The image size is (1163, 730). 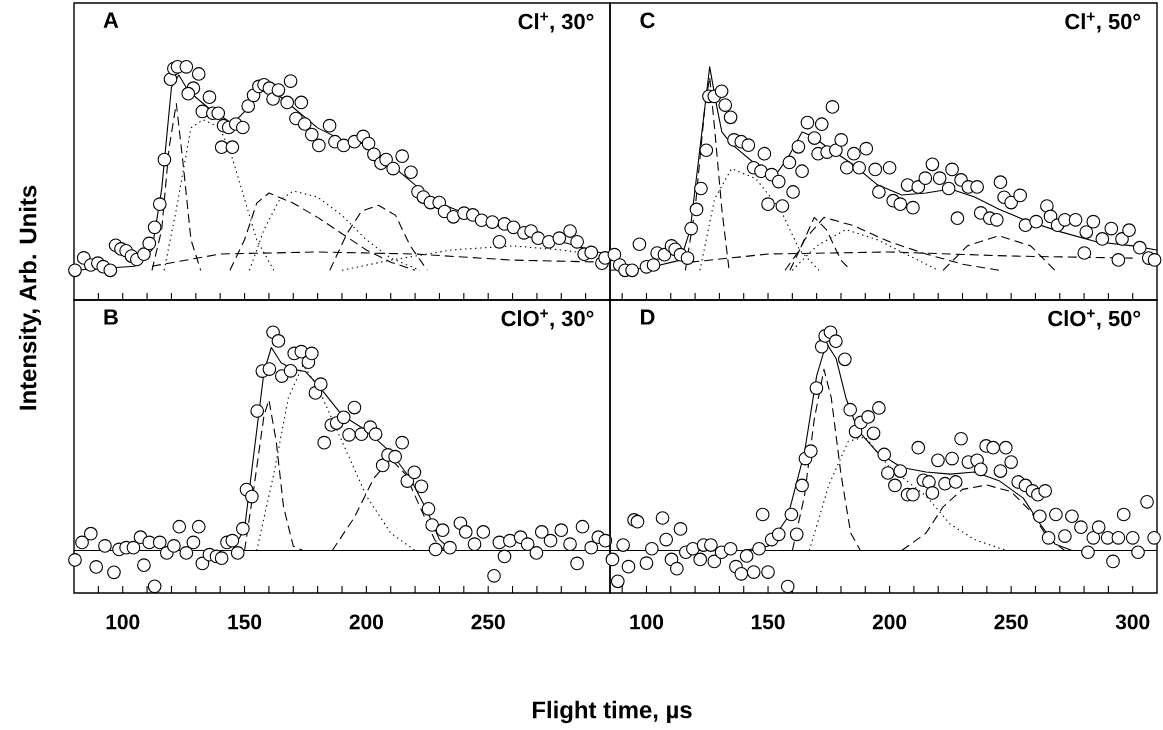 I want to click on text: ClO$^{+}$, 50°, so click(x=1094, y=319).